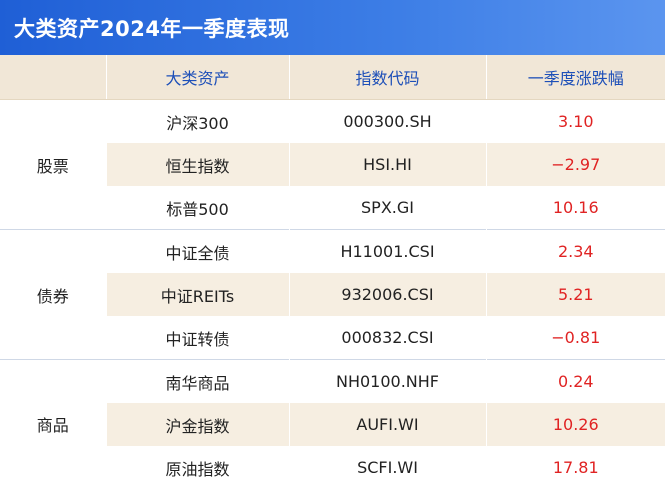 The image size is (665, 489). What do you see at coordinates (197, 164) in the screenshot?
I see `asset-name: 恒生指数` at bounding box center [197, 164].